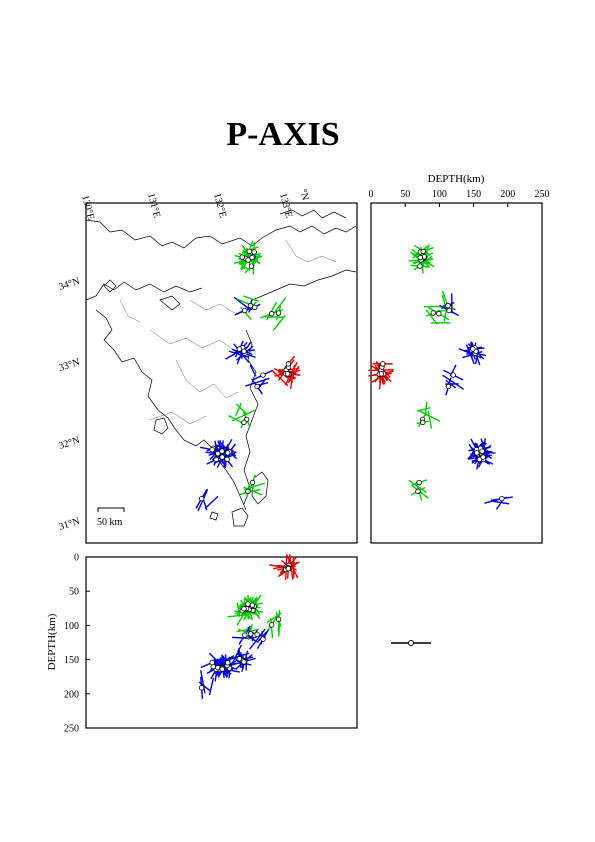  What do you see at coordinates (71, 729) in the screenshot?
I see `bottom-ytick-label: 250` at bounding box center [71, 729].